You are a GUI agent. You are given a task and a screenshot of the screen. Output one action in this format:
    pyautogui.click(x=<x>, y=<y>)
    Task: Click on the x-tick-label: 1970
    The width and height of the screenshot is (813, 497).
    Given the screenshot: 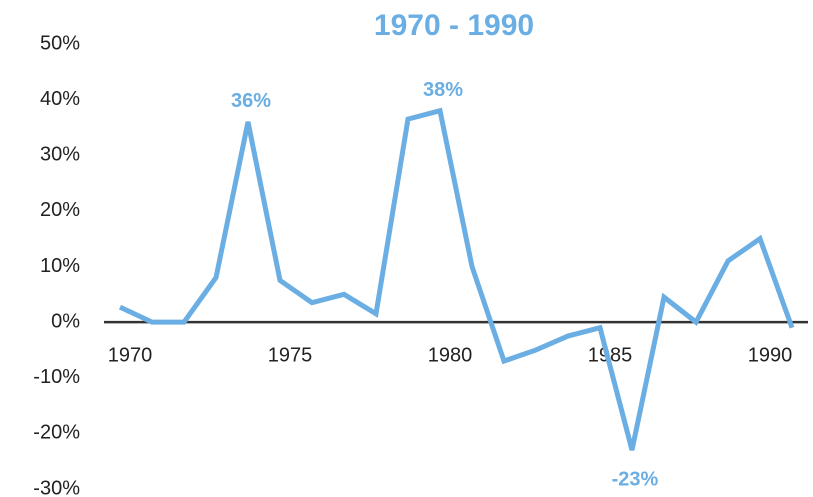 What is the action you would take?
    pyautogui.click(x=130, y=355)
    